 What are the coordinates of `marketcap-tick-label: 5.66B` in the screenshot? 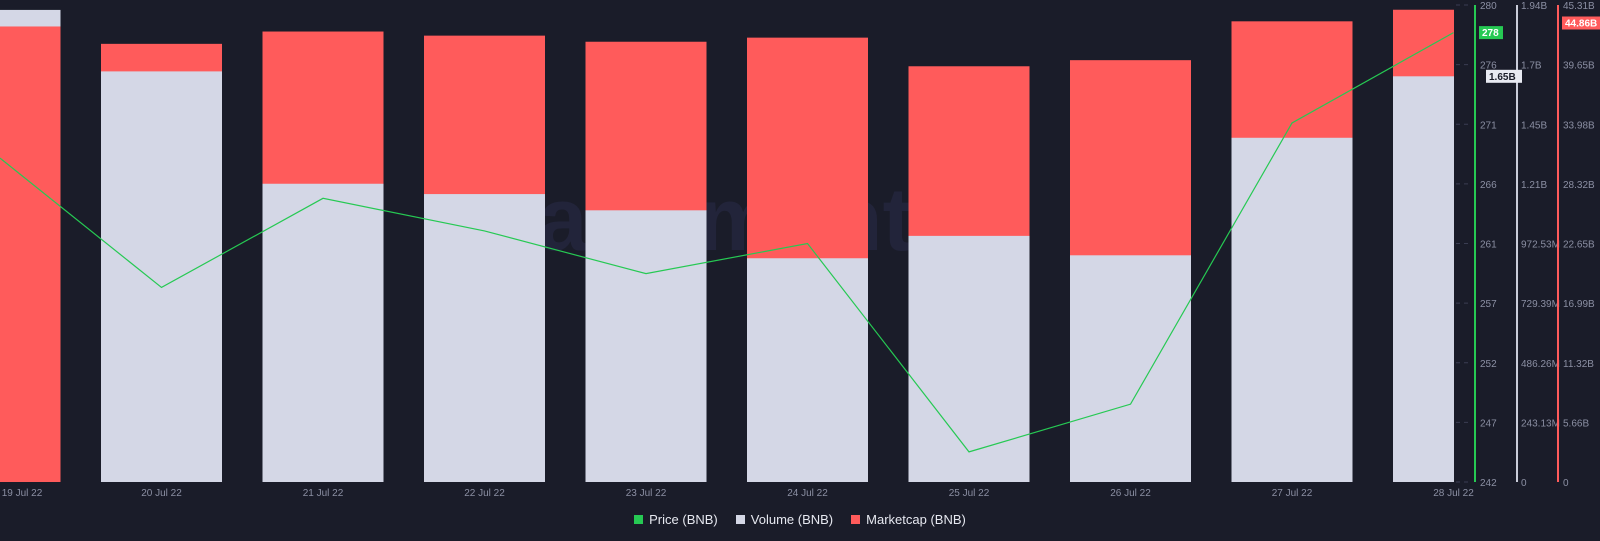 It's located at (1576, 423).